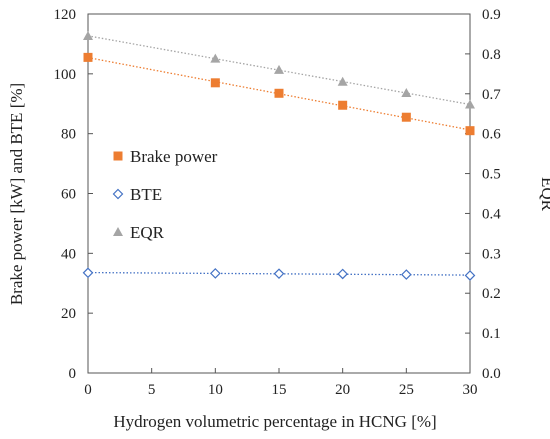 This screenshot has width=550, height=439. Describe the element at coordinates (491, 15) in the screenshot. I see `y2-tick-label: 0.9` at that location.